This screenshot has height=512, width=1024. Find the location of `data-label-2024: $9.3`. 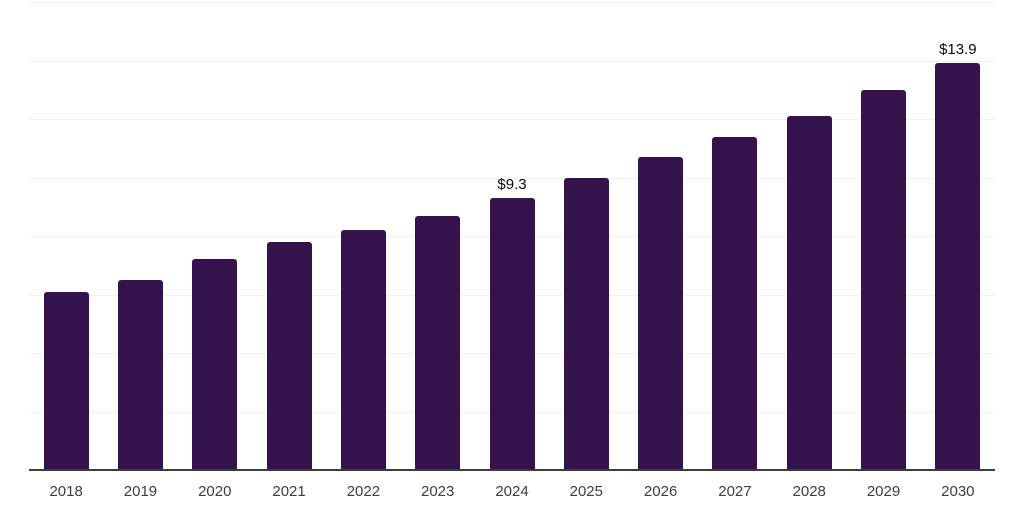

data-label-2024: $9.3 is located at coordinates (512, 184).